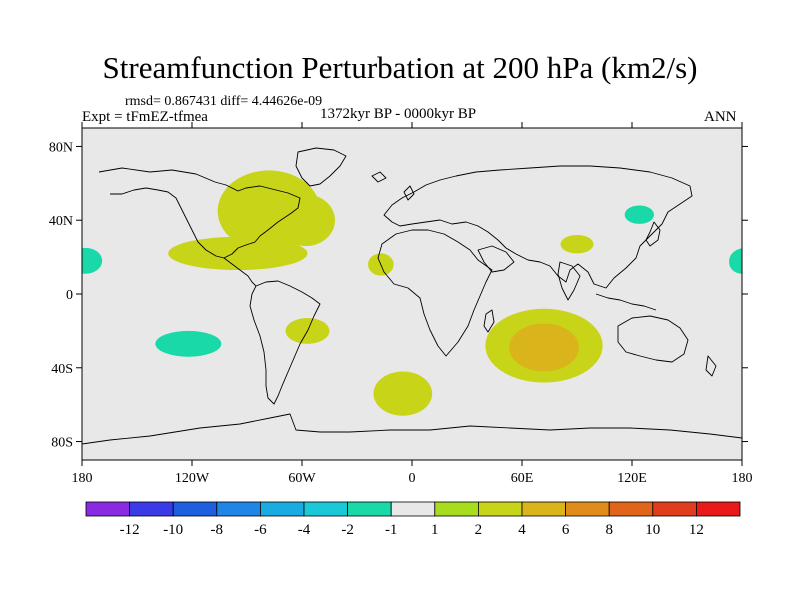 This screenshot has width=800, height=600. I want to click on japan-coastline, so click(653, 234).